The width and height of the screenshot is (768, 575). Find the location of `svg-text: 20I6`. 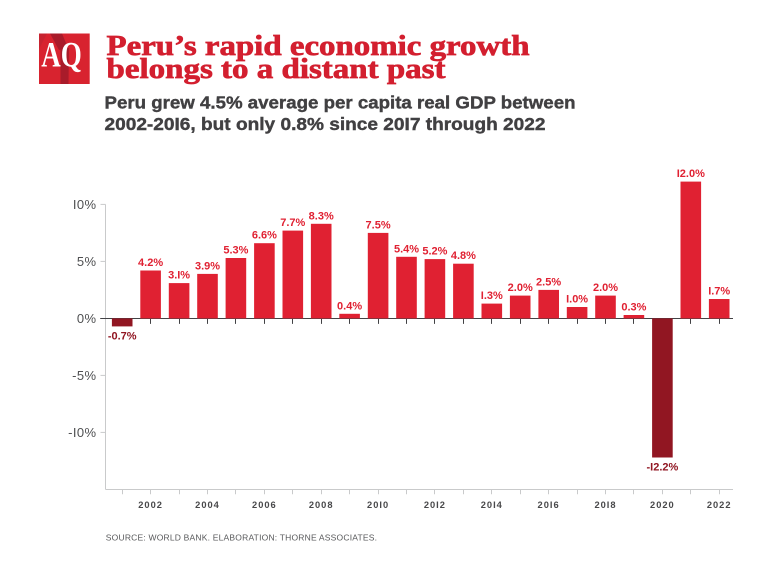

svg-text: 20I6 is located at coordinates (549, 505).